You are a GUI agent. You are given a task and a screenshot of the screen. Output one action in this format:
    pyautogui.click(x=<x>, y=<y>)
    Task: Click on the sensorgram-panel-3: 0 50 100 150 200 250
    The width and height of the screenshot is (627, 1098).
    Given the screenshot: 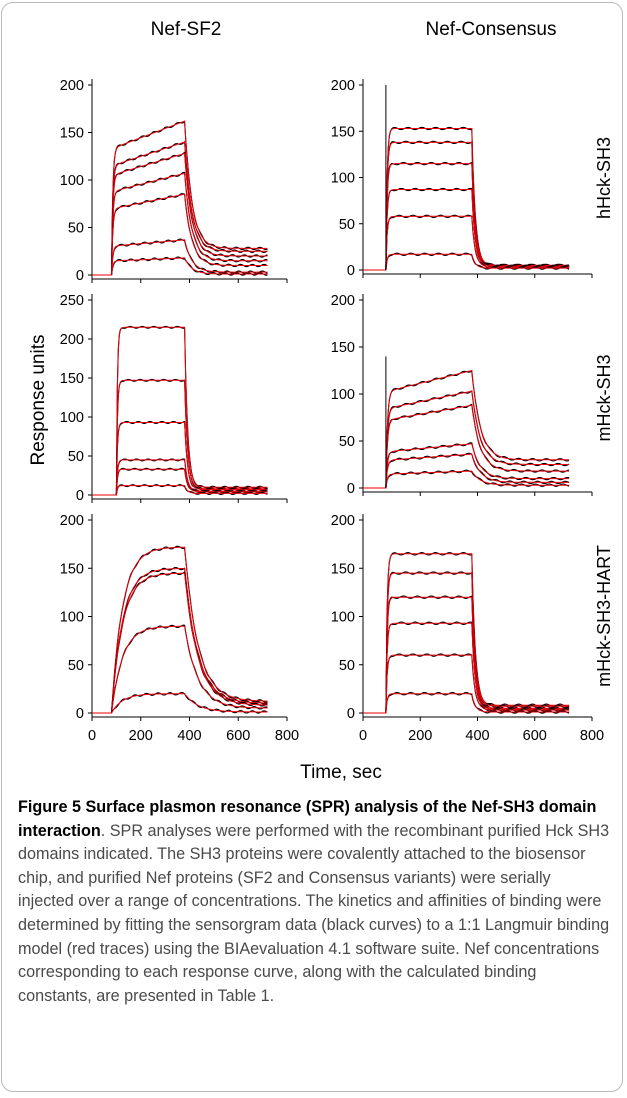 What is the action you would take?
    pyautogui.click(x=174, y=398)
    